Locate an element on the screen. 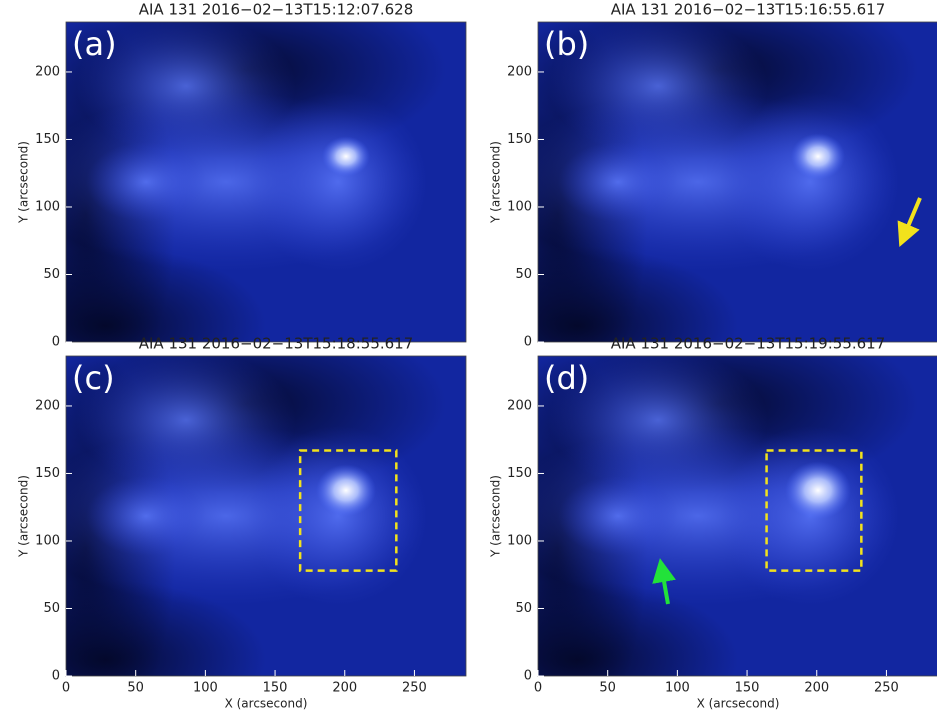  region-box is located at coordinates (348, 510).